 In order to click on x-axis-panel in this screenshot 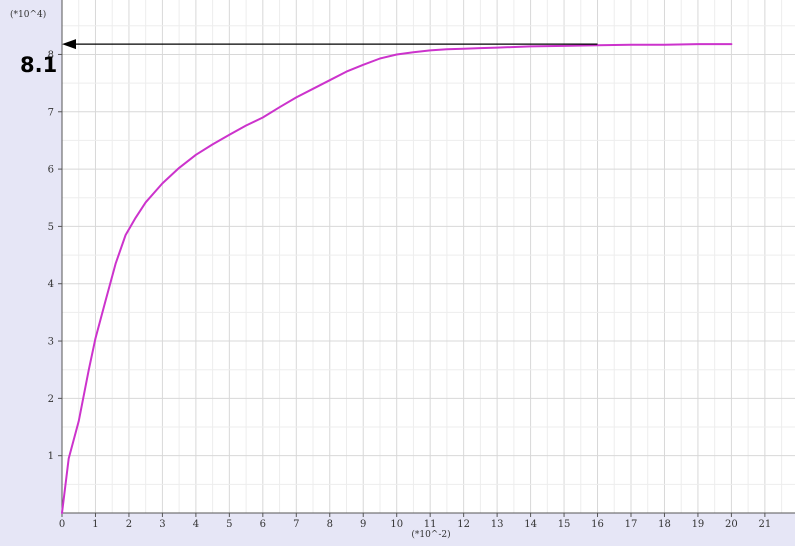, I will do `click(397, 531)`.